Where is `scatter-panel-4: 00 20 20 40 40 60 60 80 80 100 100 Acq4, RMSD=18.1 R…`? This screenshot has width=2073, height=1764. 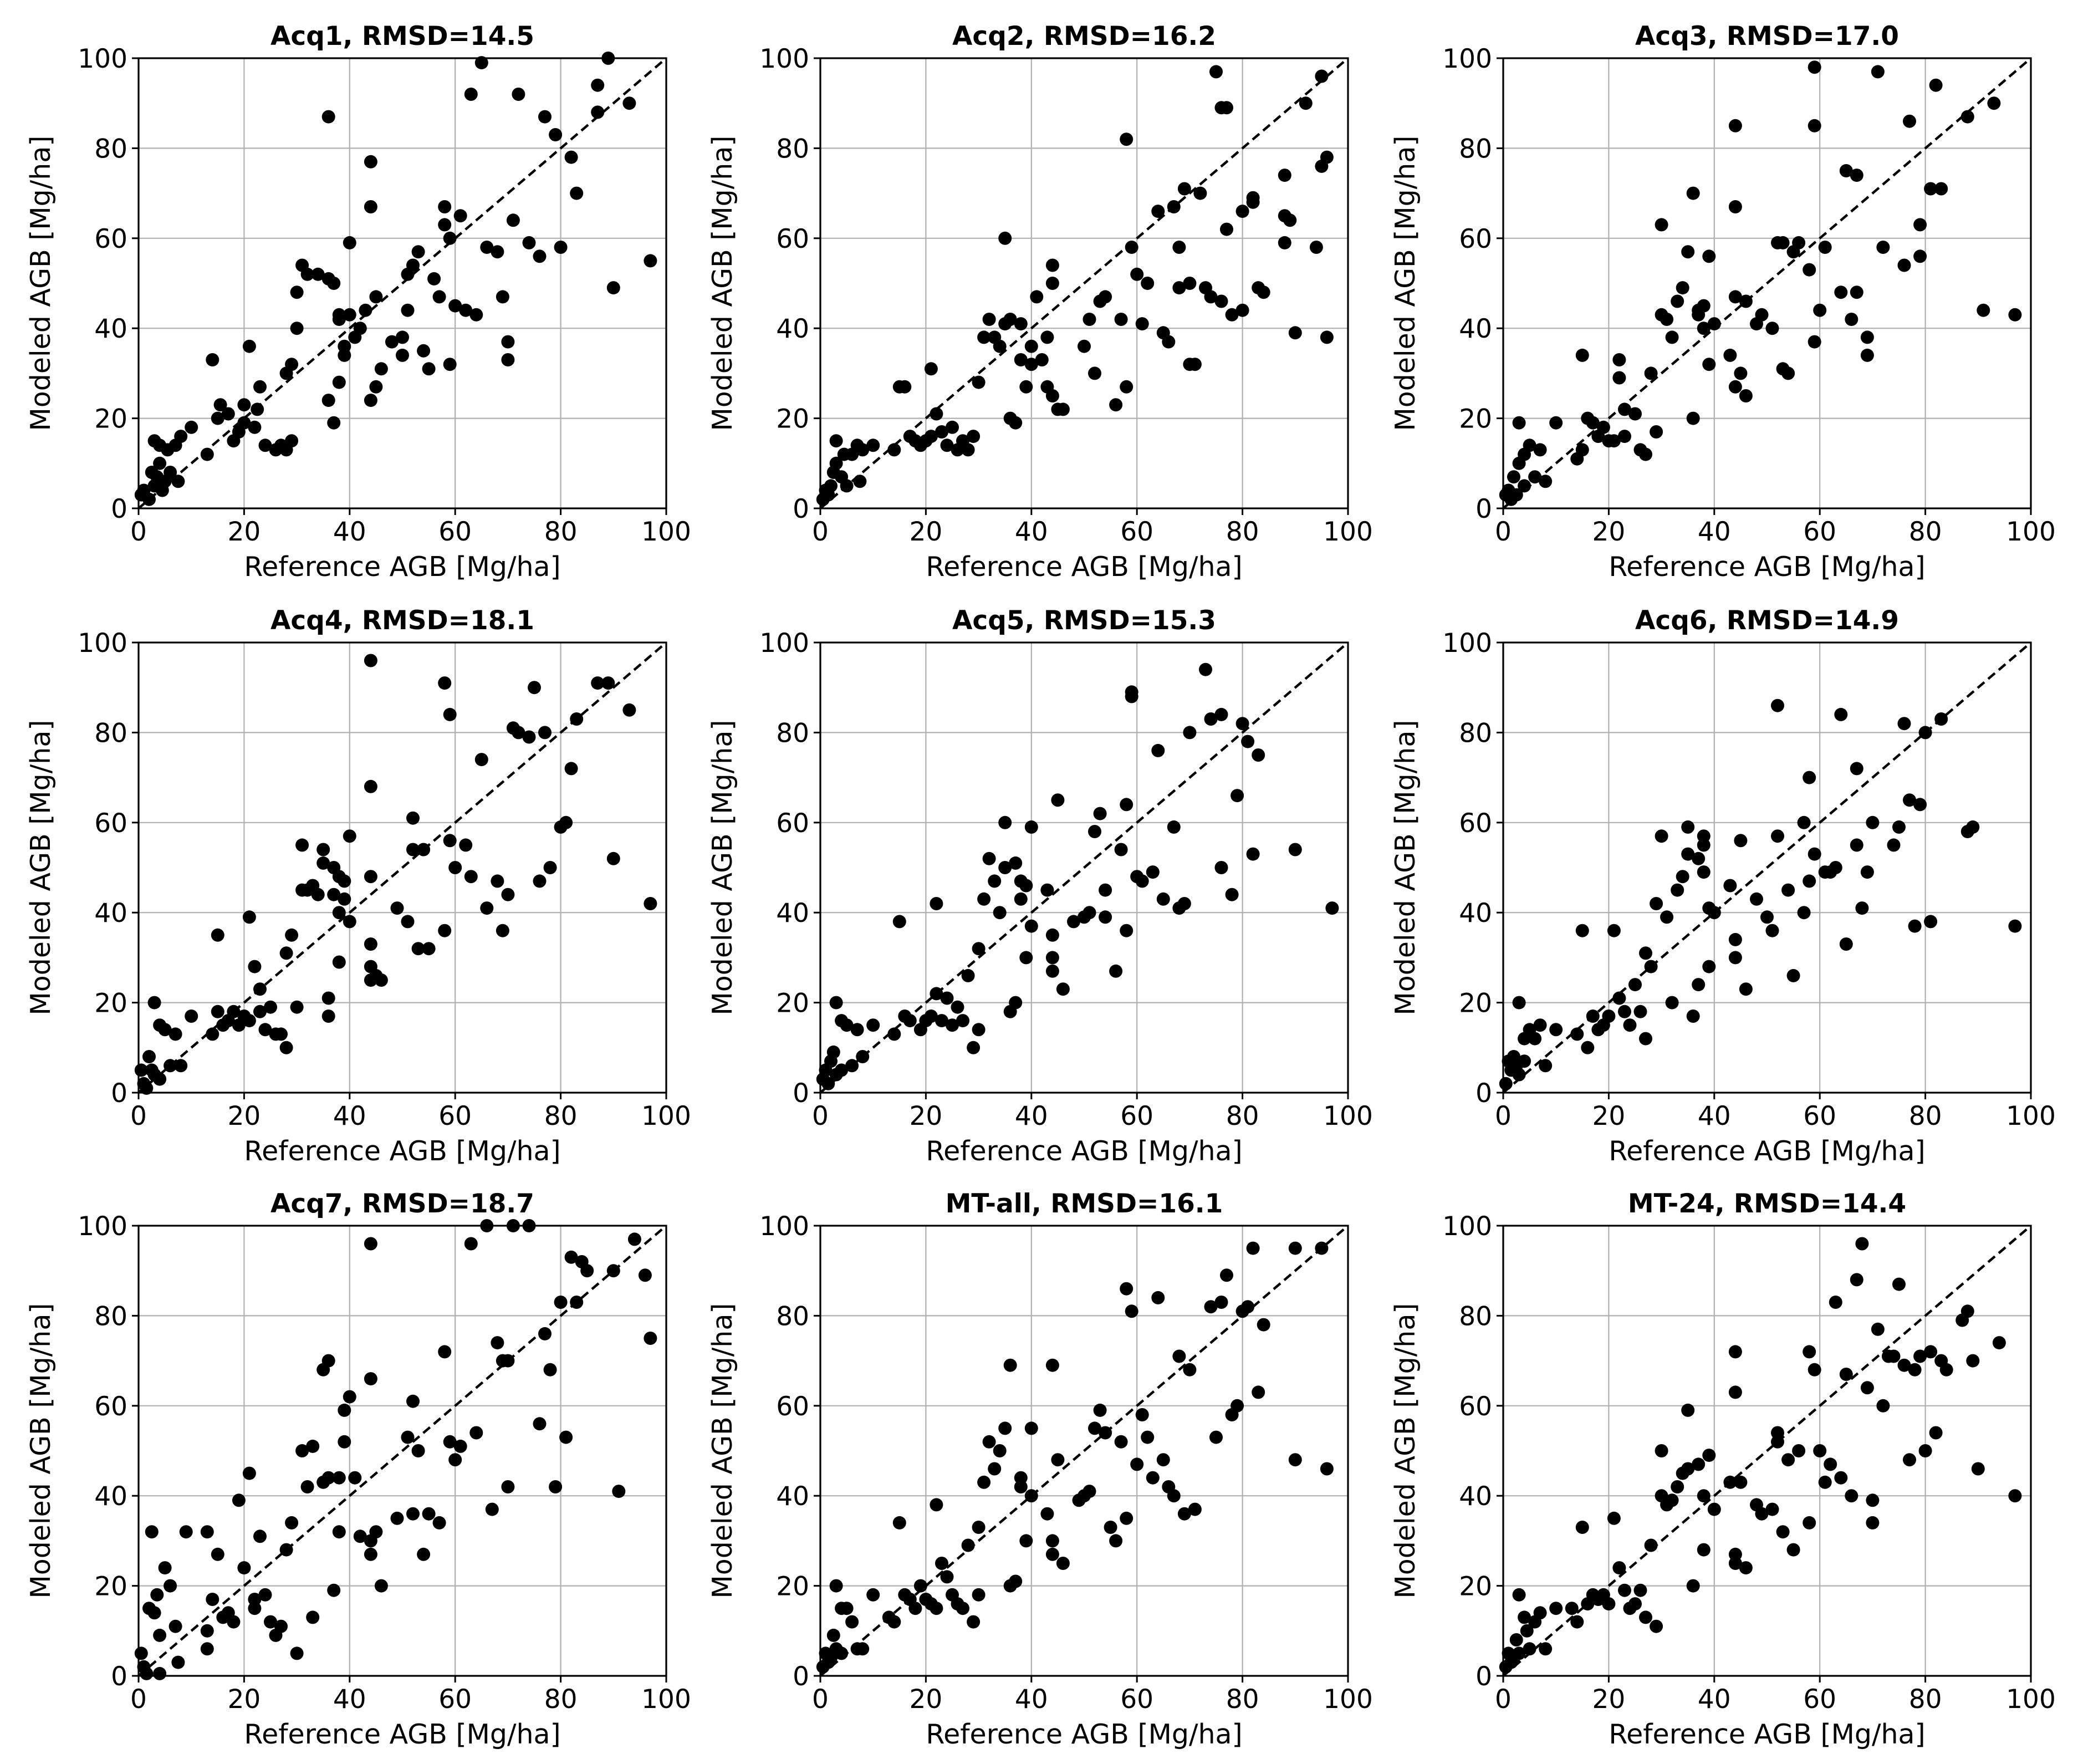
scatter-panel-4: 00 20 20 40 40 60 60 80 80 100 100 Acq4, RMSD=18.1 R… is located at coordinates (358, 886).